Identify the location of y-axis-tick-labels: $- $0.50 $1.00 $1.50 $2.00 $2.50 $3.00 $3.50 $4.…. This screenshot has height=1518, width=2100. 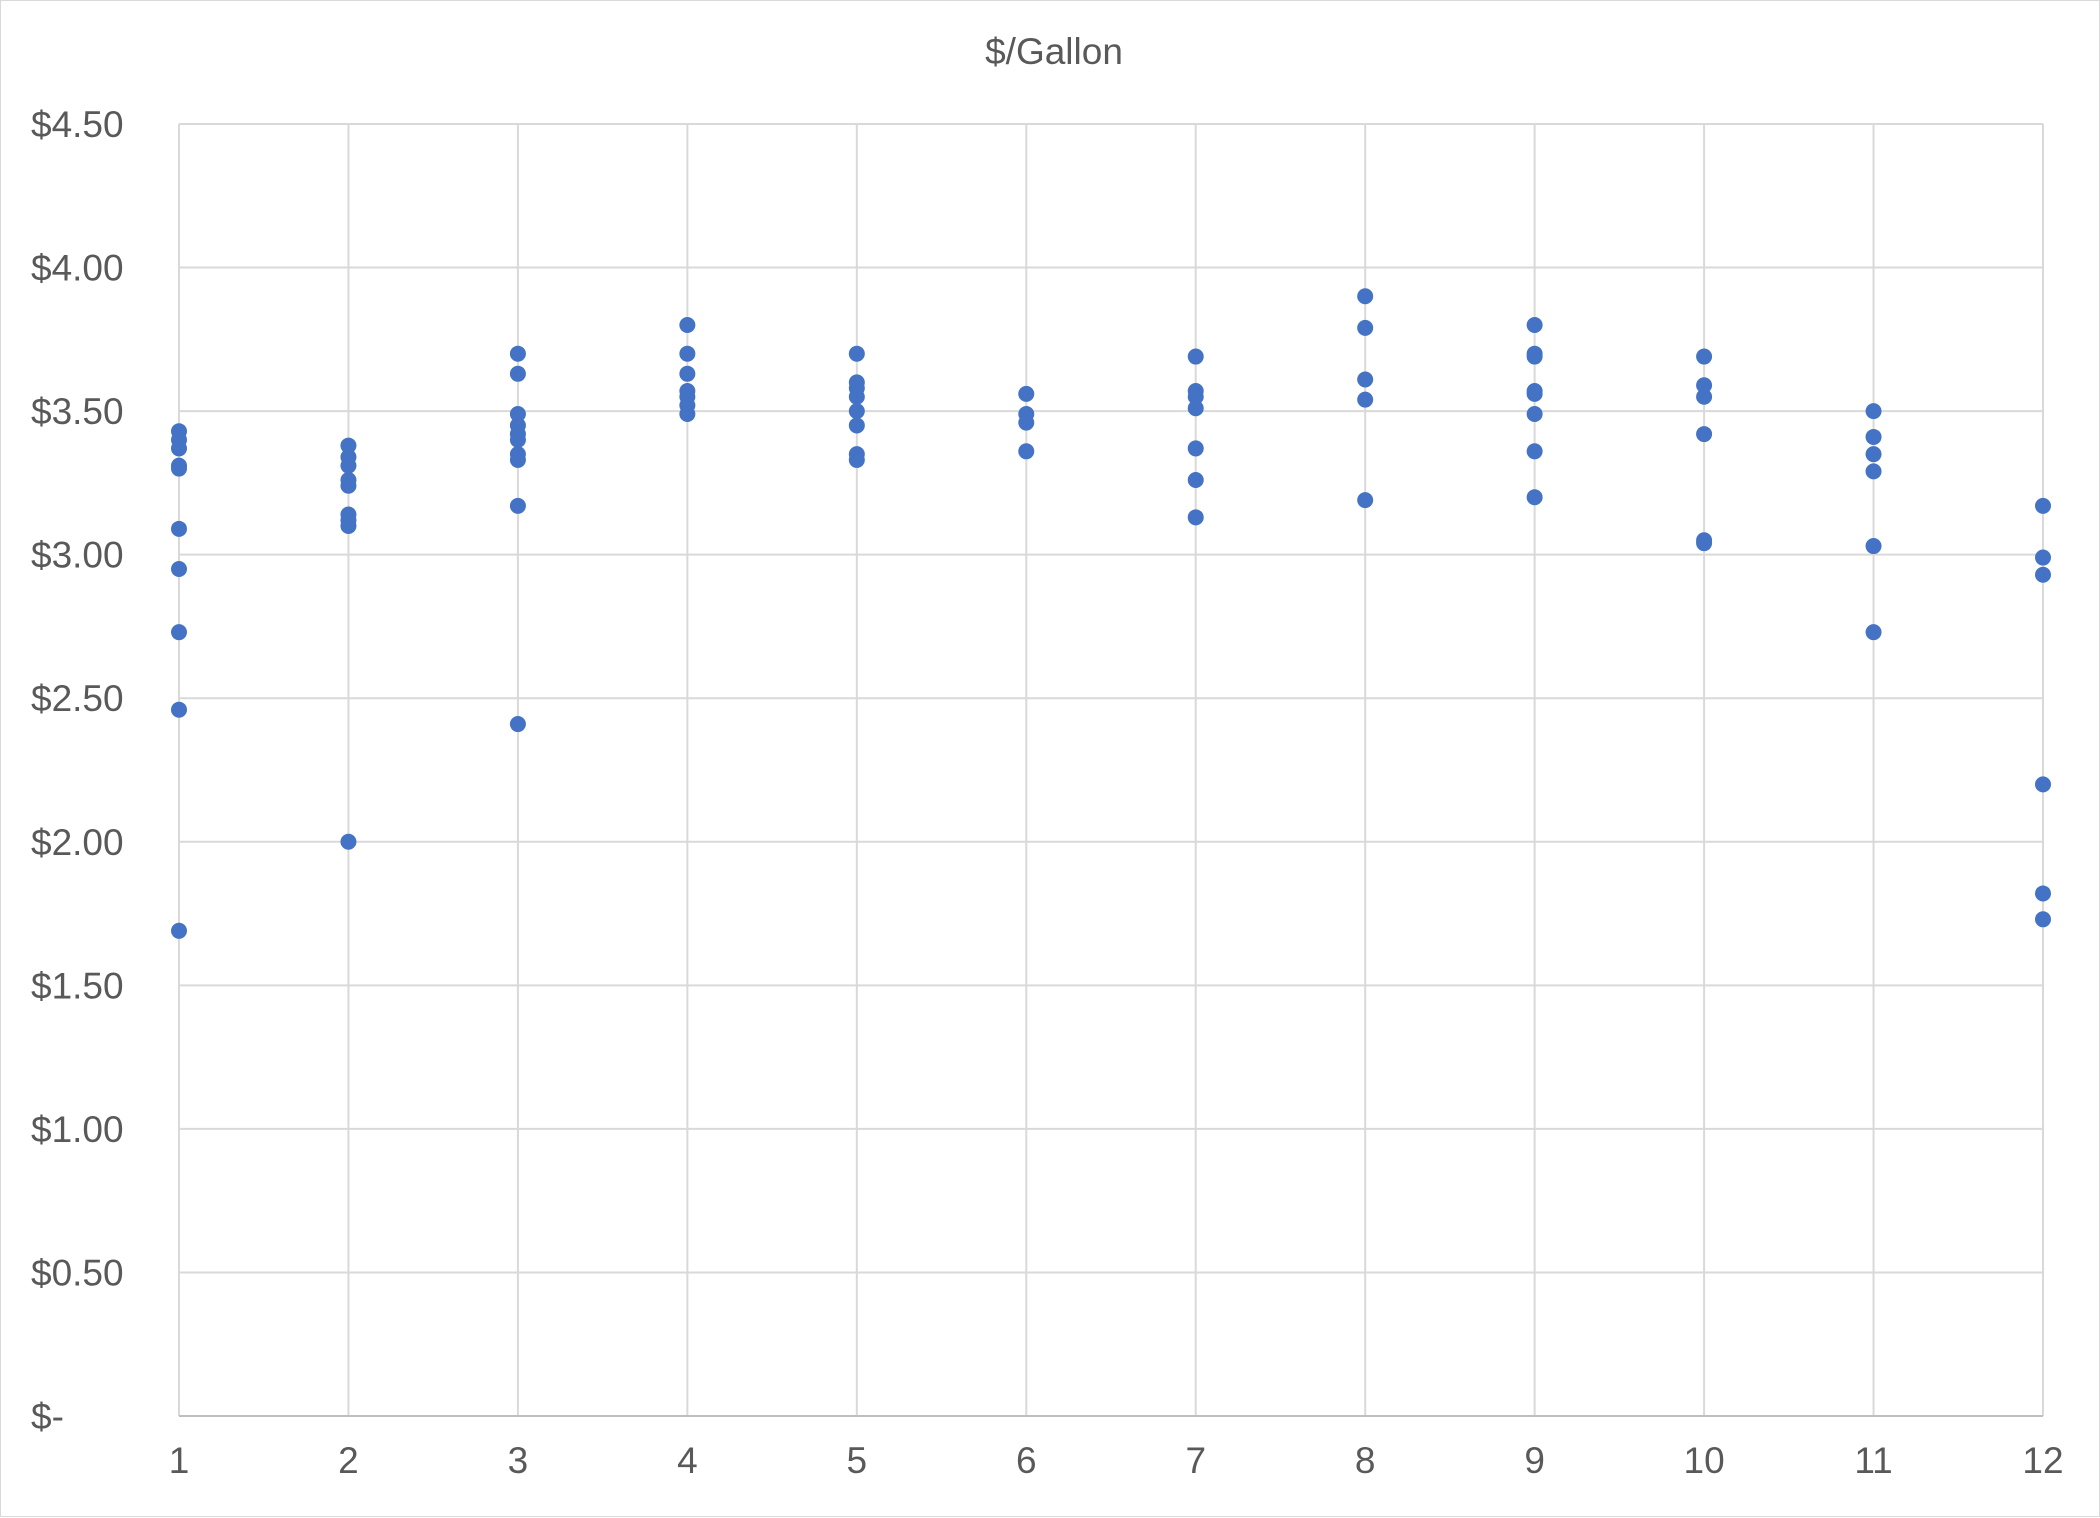
(77, 770).